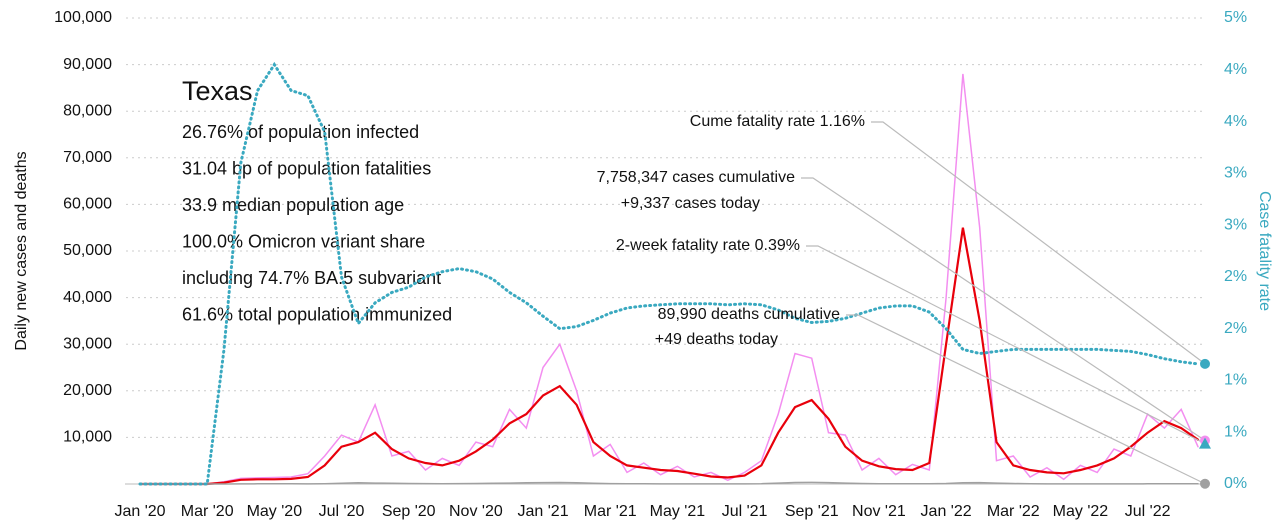 This screenshot has height=529, width=1283. Describe the element at coordinates (87, 343) in the screenshot. I see `y-tick-label: 30,000` at that location.